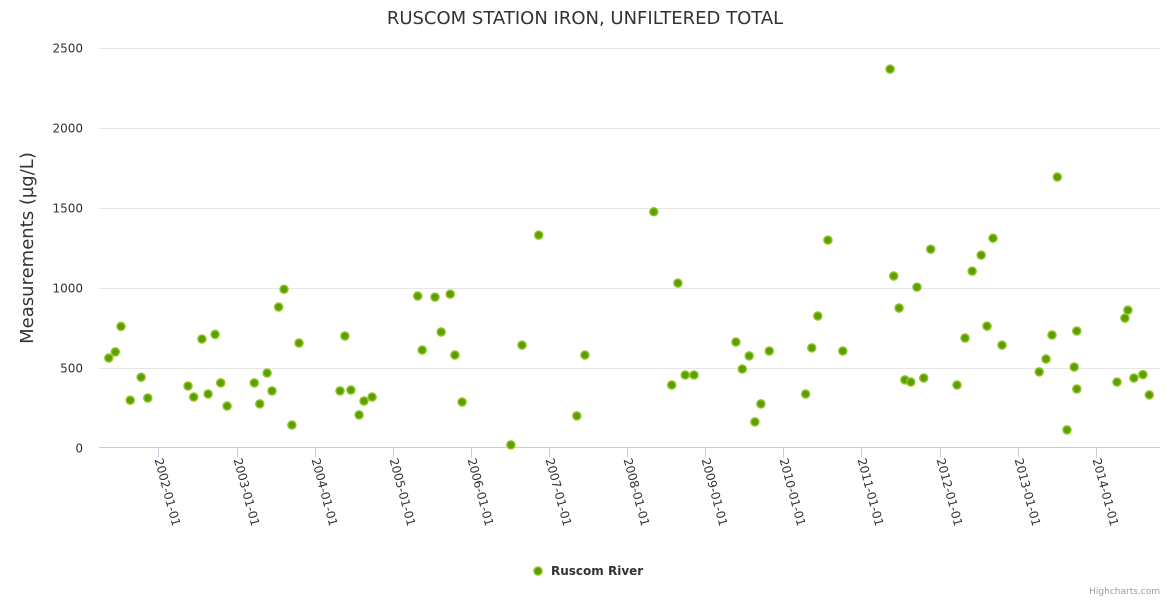 The width and height of the screenshot is (1170, 600). Describe the element at coordinates (481, 492) in the screenshot. I see `x-tick-label: 2006-01-01` at that location.